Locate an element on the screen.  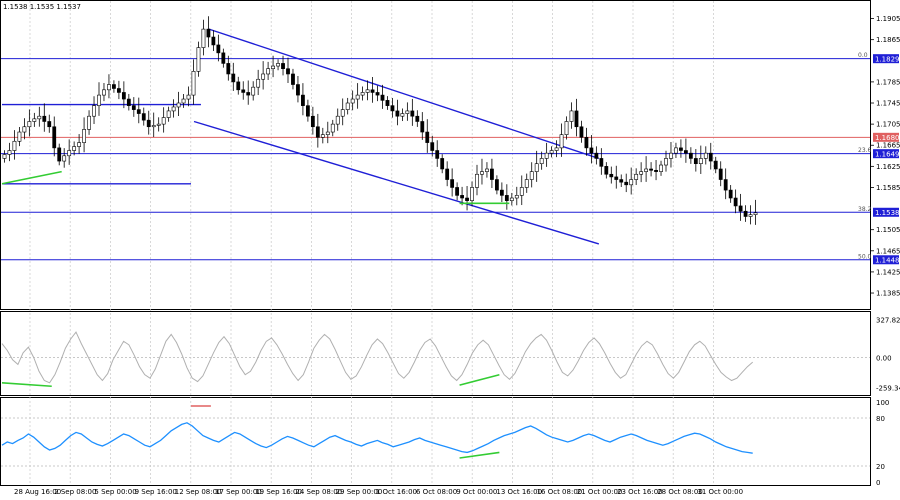
date-tick-label: 9 Oct 00:00 is located at coordinates (476, 492).